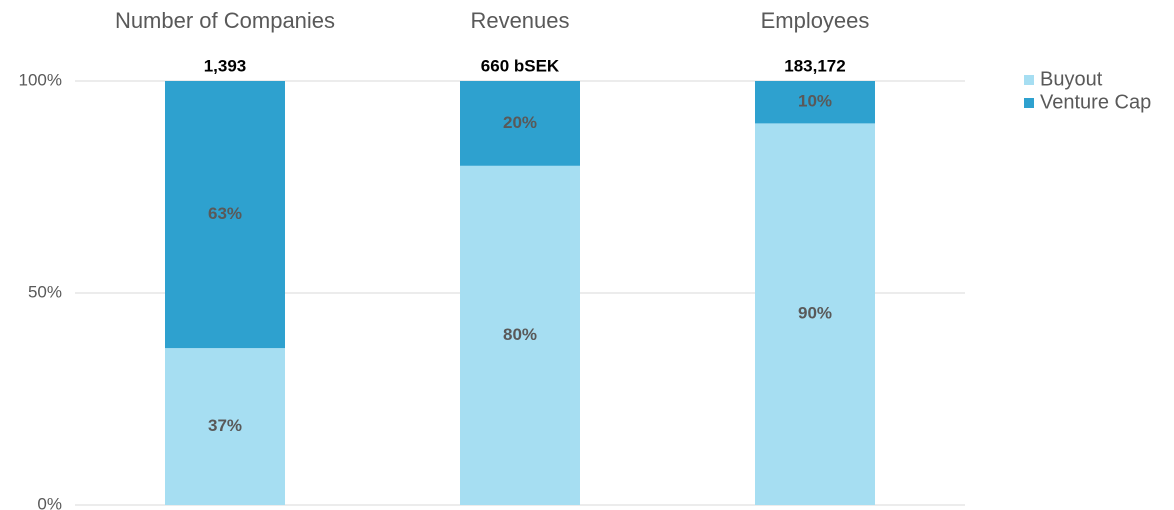 This screenshot has width=1174, height=510. What do you see at coordinates (1071, 79) in the screenshot?
I see `legend-label: Buyout` at bounding box center [1071, 79].